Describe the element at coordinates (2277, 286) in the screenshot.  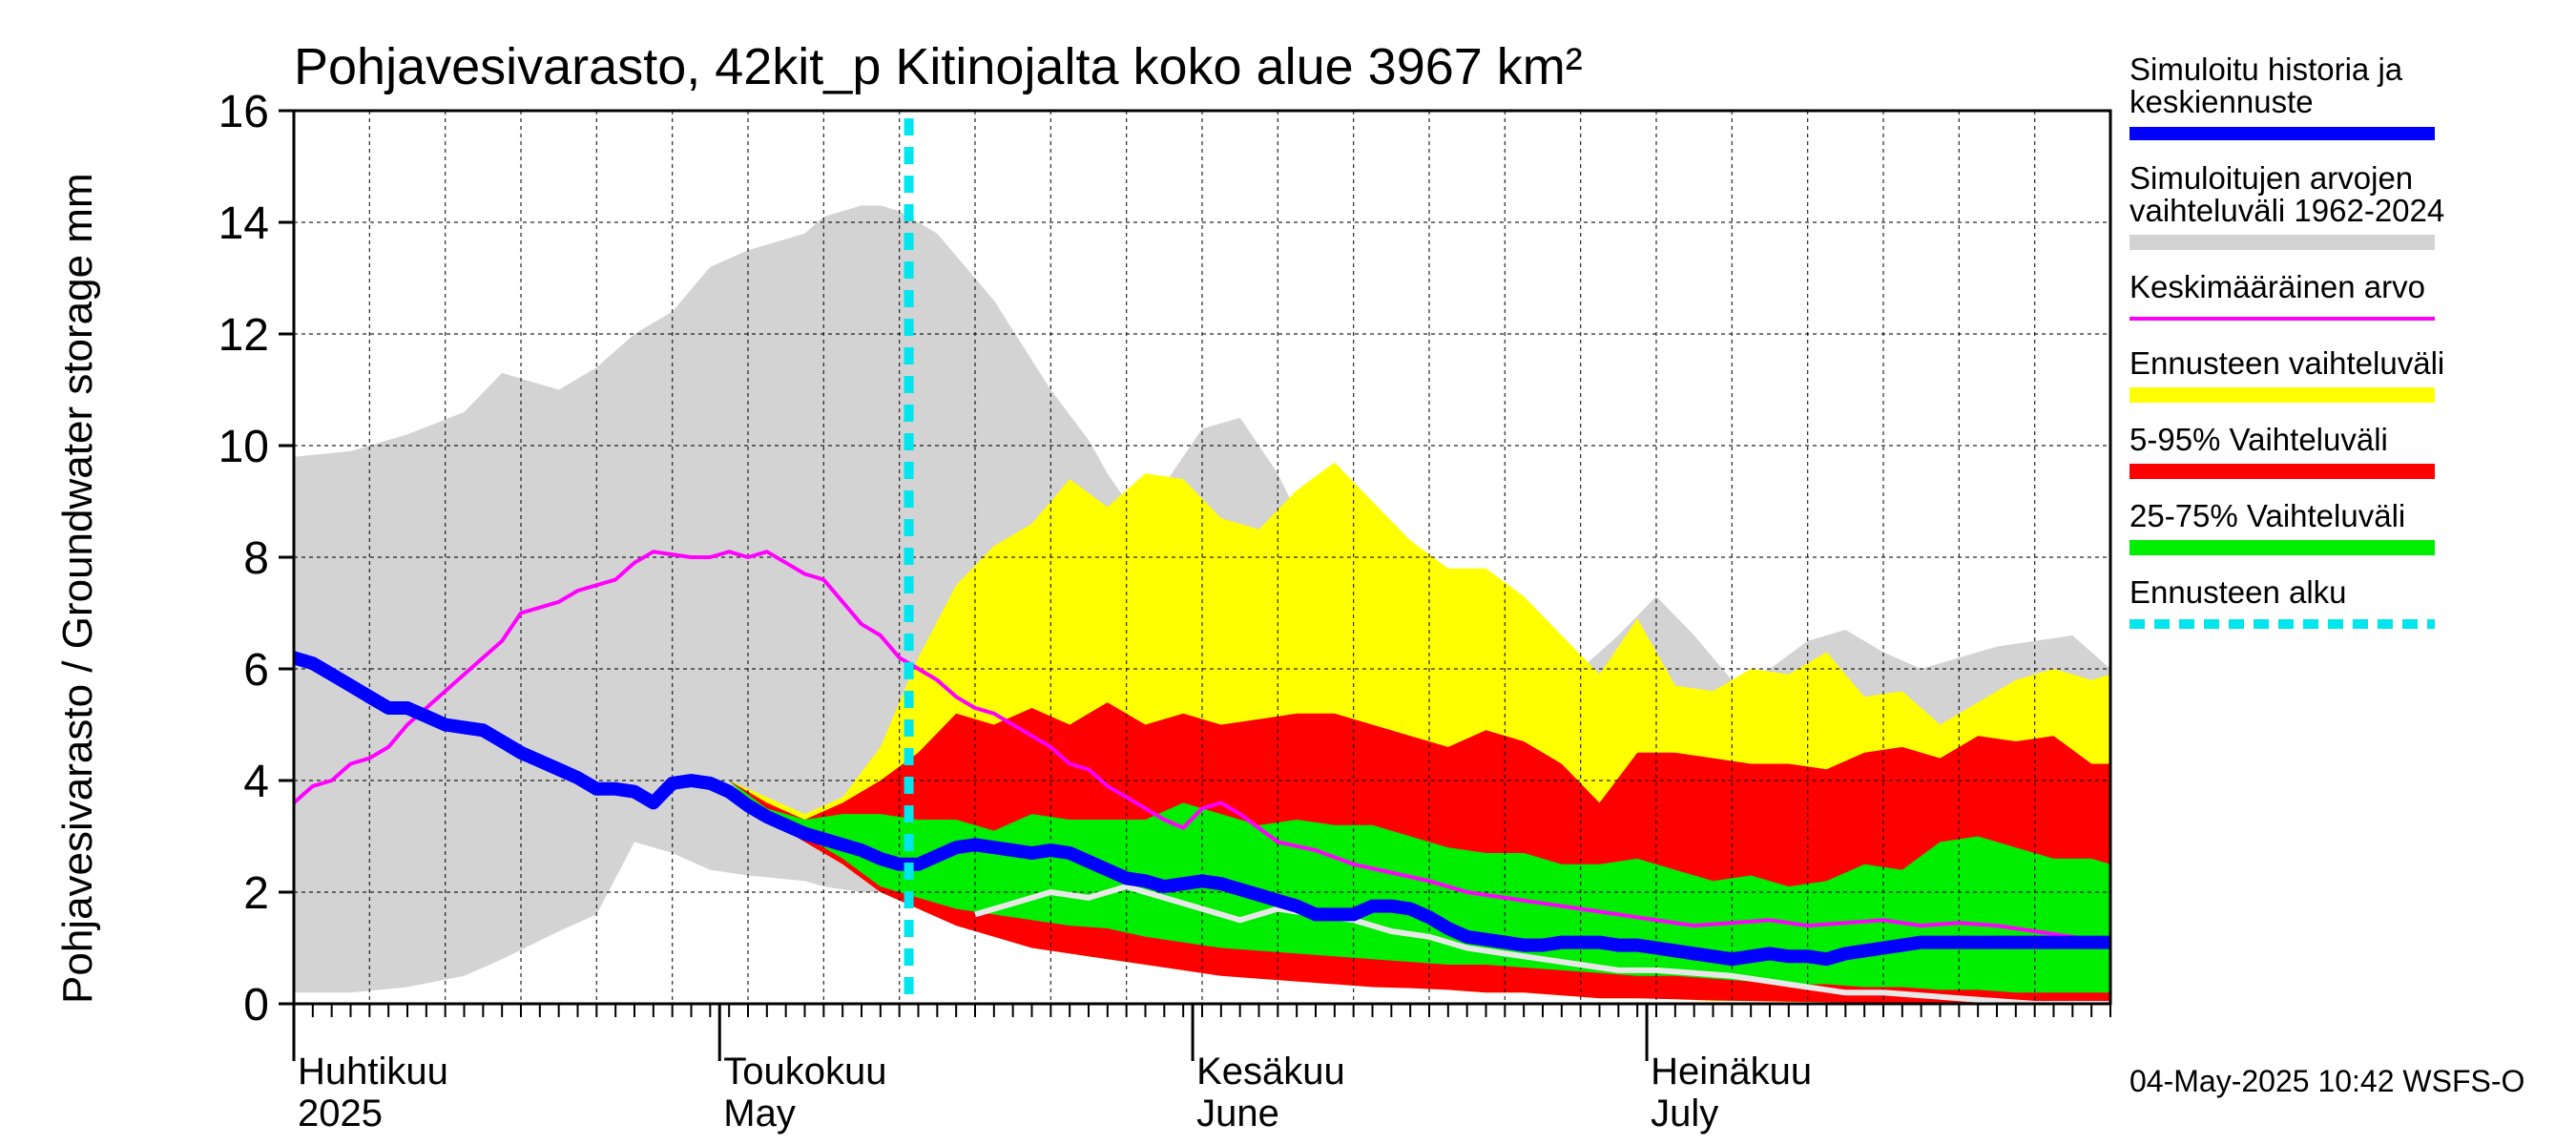
I see `legend-label: Keskimääräinen arvo` at that location.